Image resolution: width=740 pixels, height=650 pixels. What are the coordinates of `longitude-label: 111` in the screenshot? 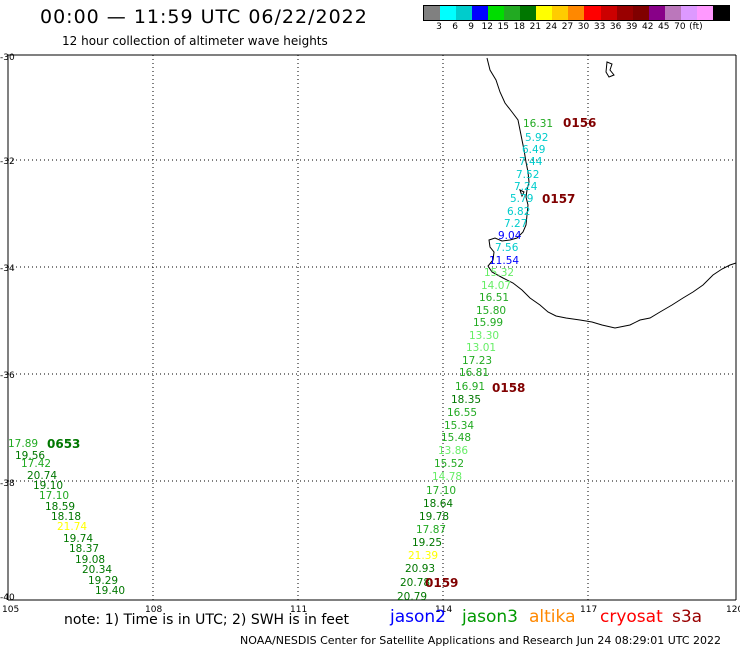 It's located at (298, 610).